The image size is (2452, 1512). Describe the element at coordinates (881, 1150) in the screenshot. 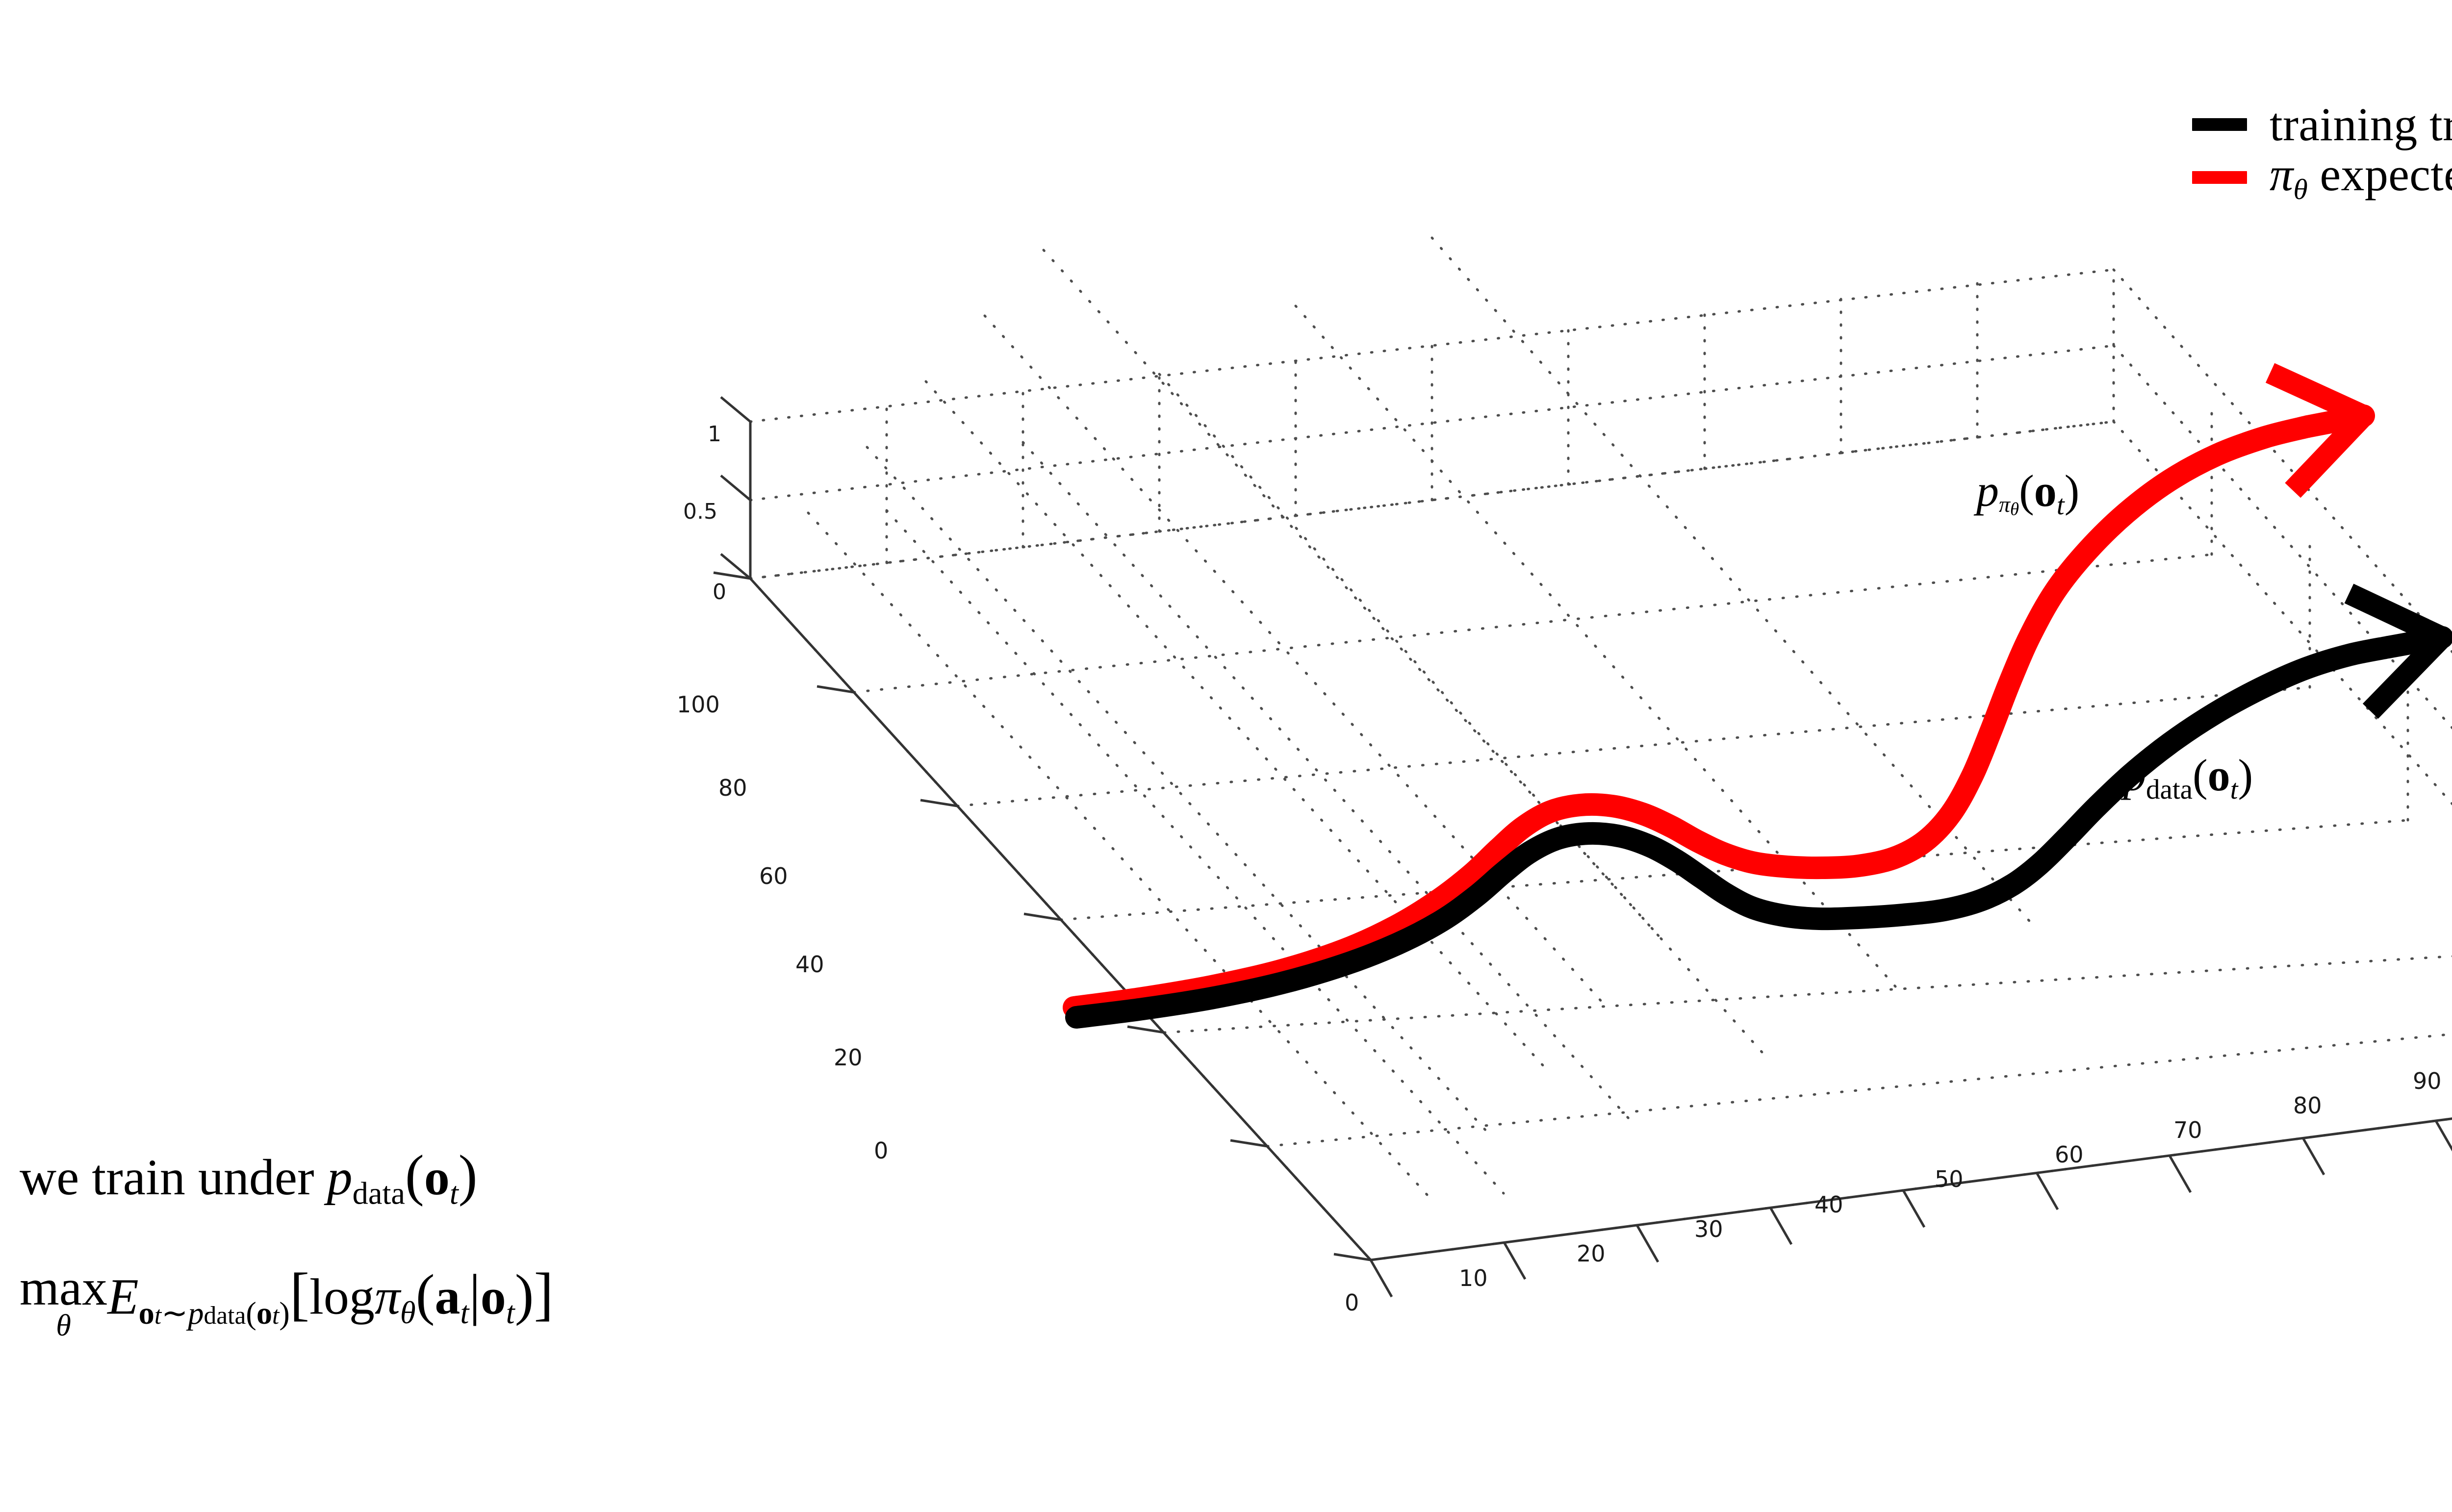

I see `y-tick-5: 0` at that location.